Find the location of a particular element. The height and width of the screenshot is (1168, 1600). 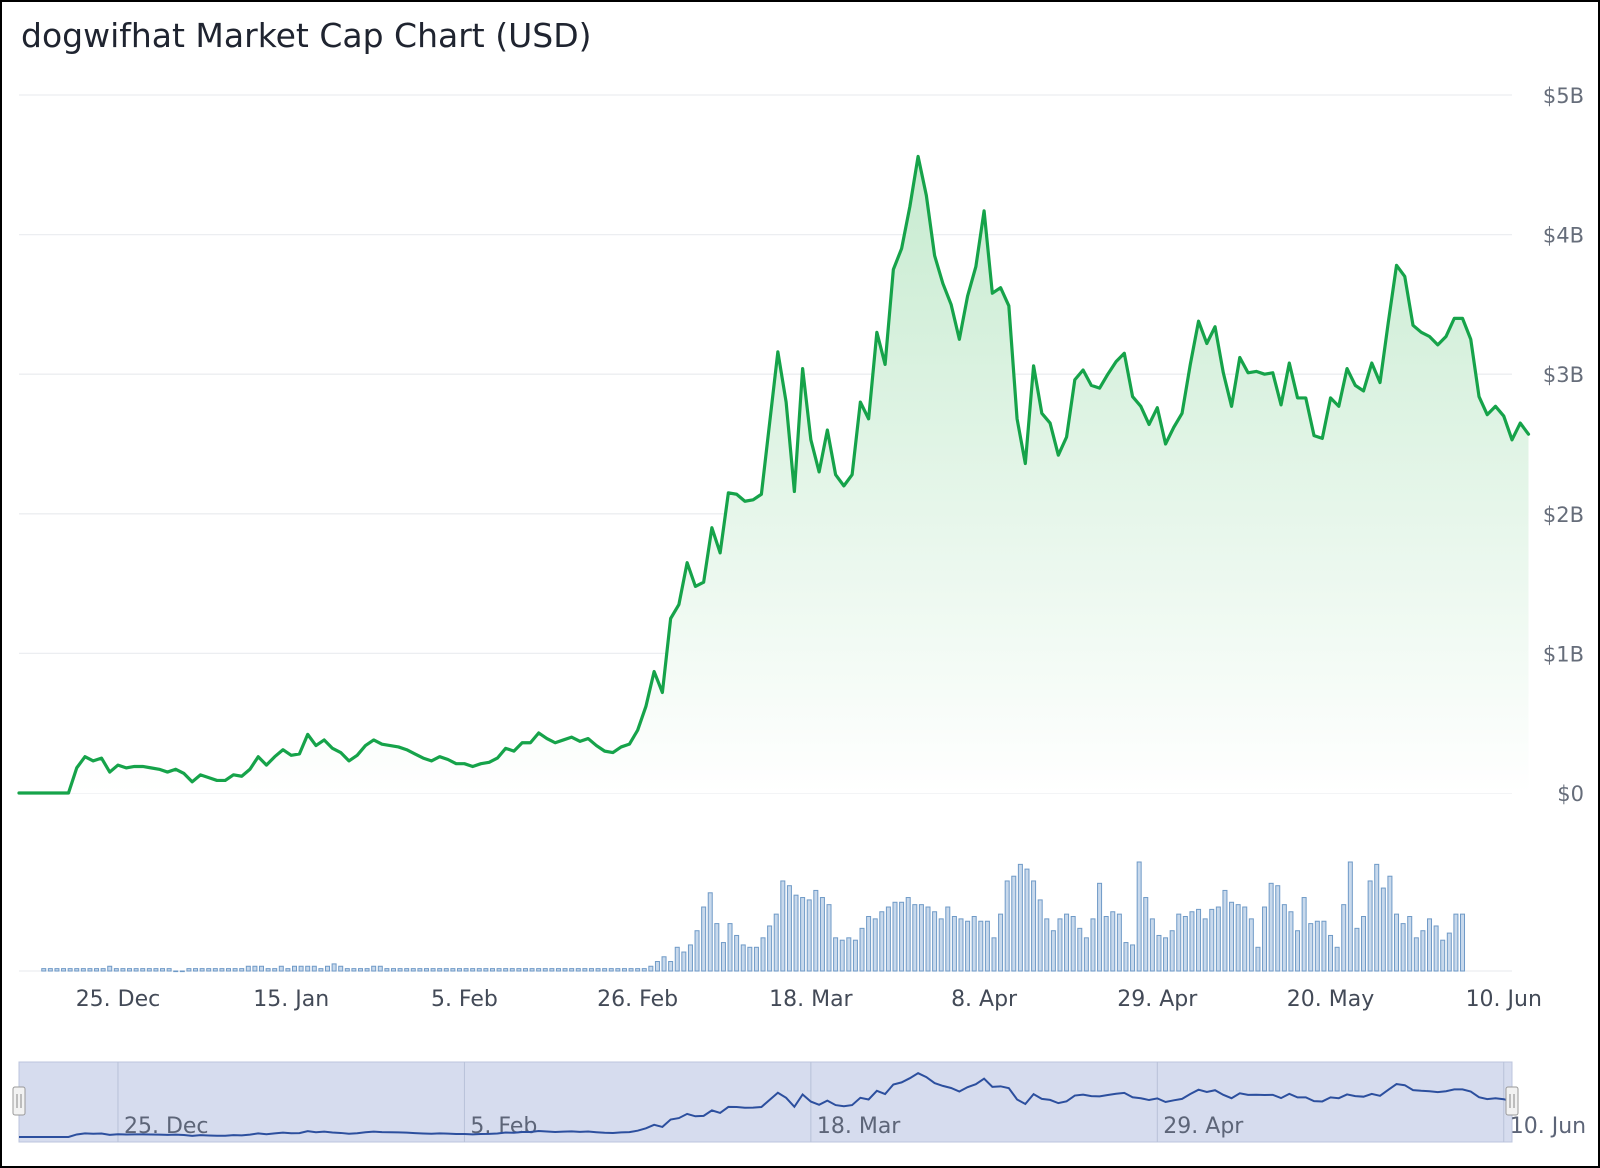

navigator-tick-label: 29. Apr is located at coordinates (1203, 1126).